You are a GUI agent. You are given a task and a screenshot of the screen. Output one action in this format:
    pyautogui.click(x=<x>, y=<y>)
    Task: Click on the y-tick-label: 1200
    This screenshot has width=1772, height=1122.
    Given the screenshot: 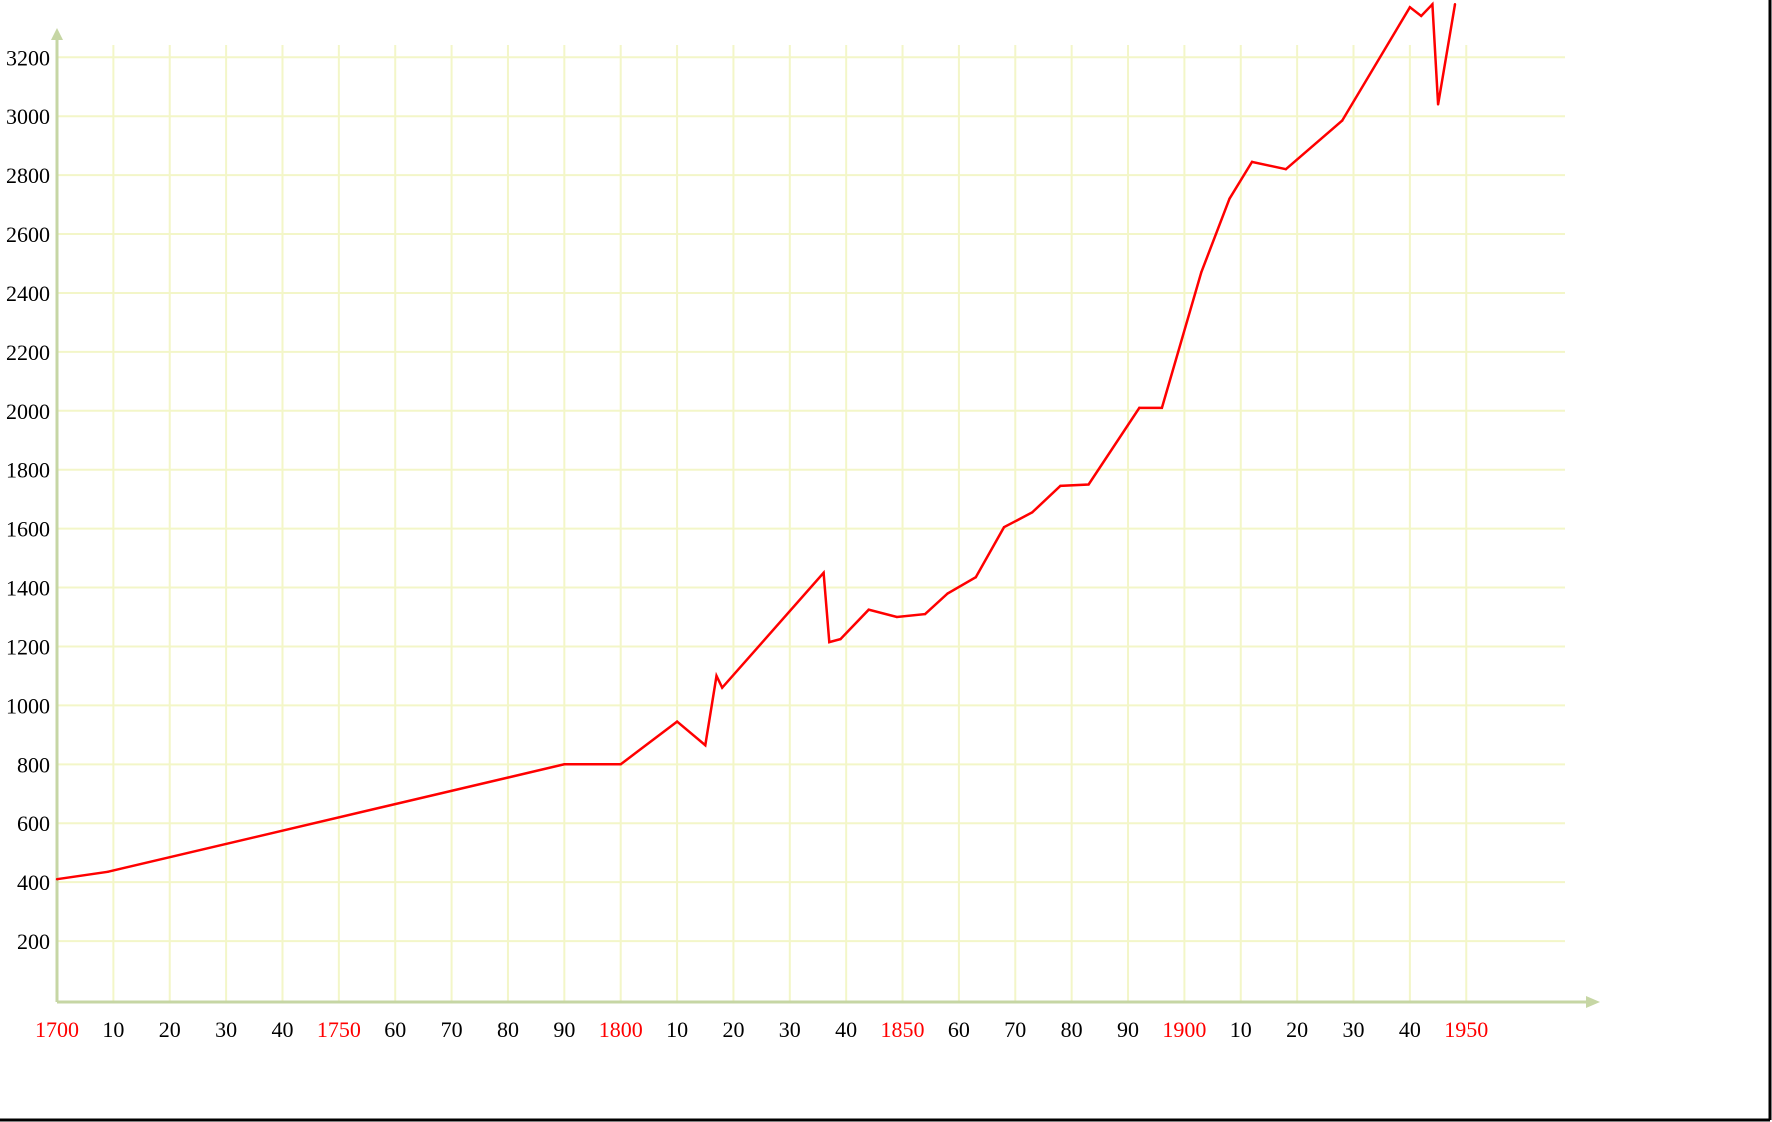 What is the action you would take?
    pyautogui.click(x=28, y=646)
    